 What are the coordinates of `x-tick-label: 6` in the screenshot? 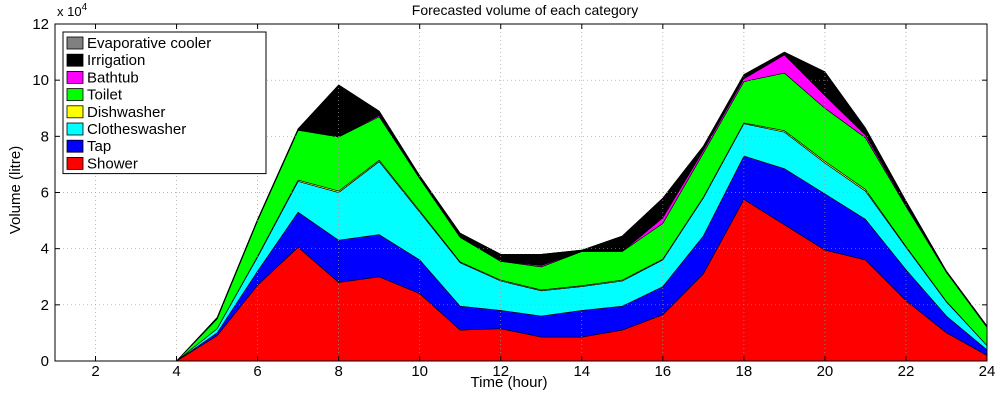 It's located at (257, 371).